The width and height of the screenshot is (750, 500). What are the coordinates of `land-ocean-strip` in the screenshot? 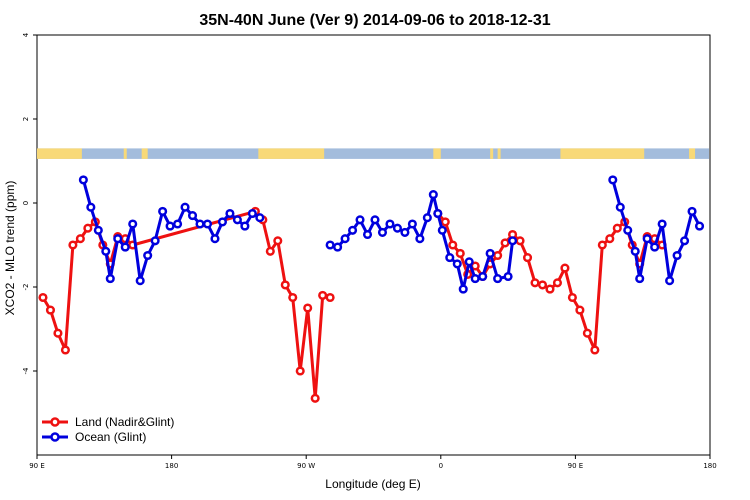 It's located at (373, 153).